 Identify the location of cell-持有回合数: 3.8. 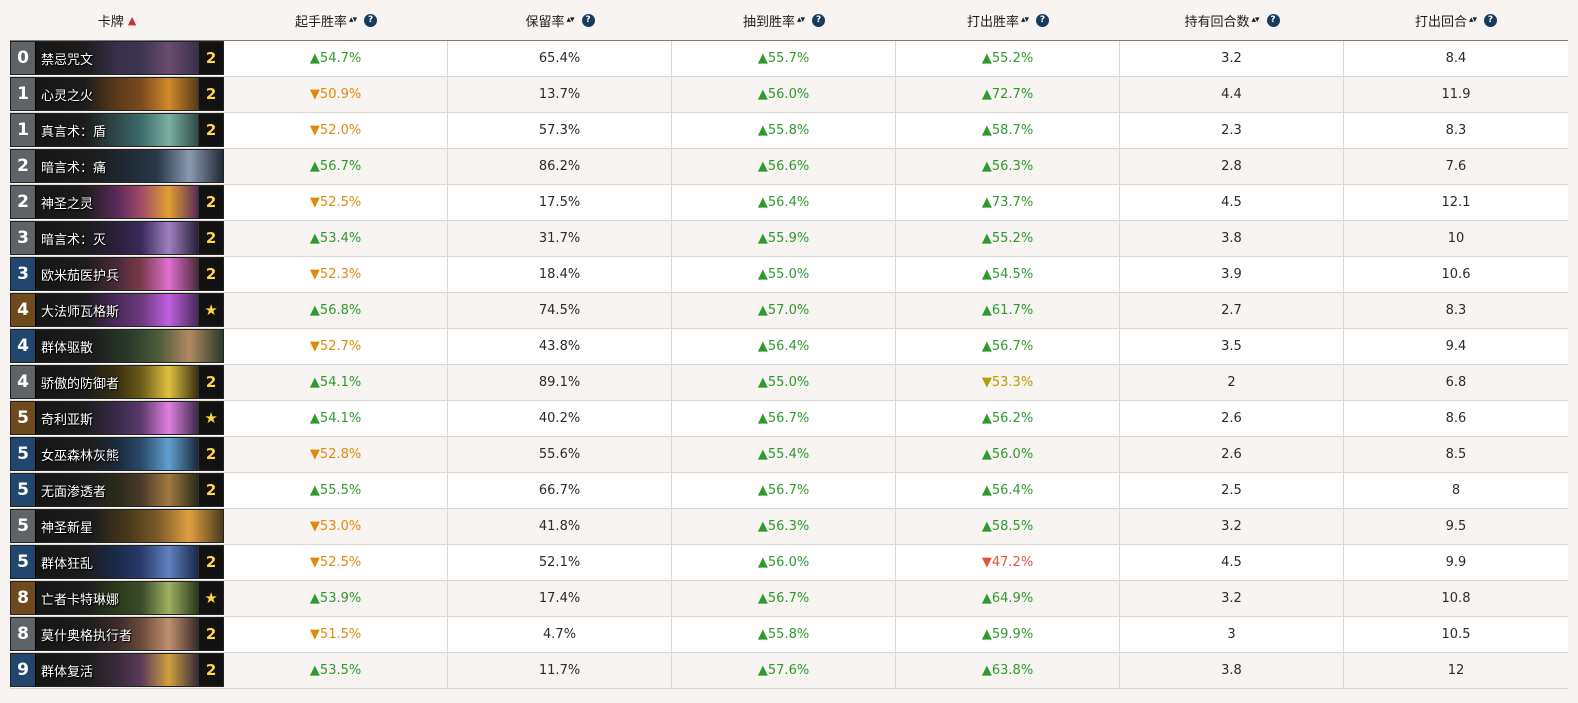
(1232, 238).